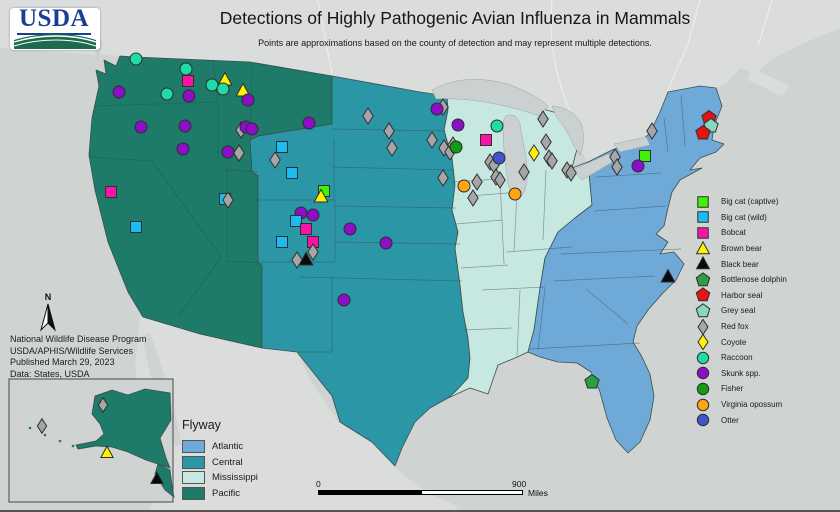  What do you see at coordinates (703, 247) in the screenshot?
I see `brown-bear-swatch-icon` at bounding box center [703, 247].